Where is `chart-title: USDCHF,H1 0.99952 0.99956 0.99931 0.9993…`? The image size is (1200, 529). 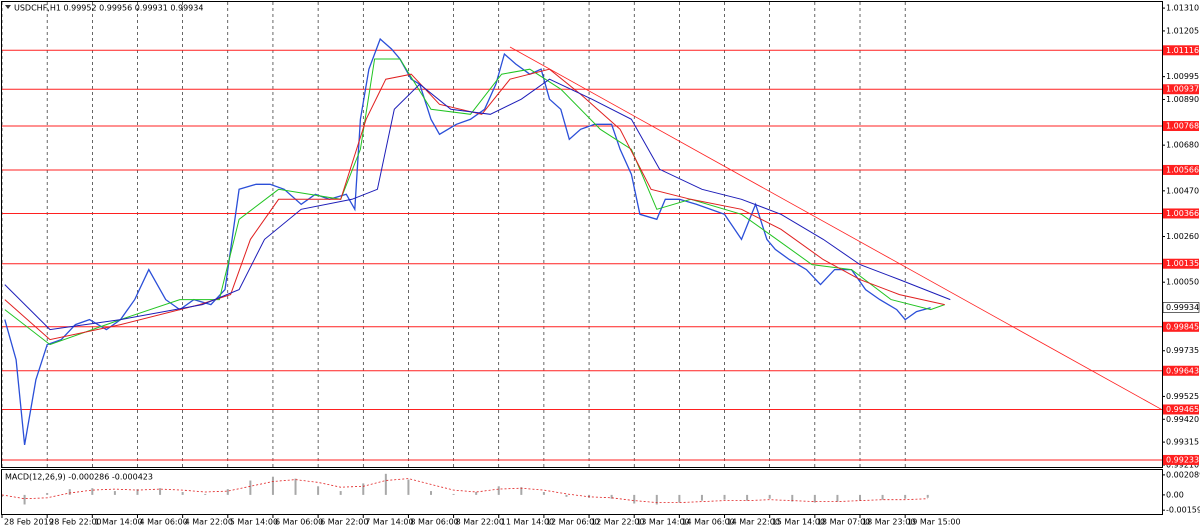
chart-title: USDCHF,H1 0.99952 0.99956 0.99931 0.9993… is located at coordinates (108, 8).